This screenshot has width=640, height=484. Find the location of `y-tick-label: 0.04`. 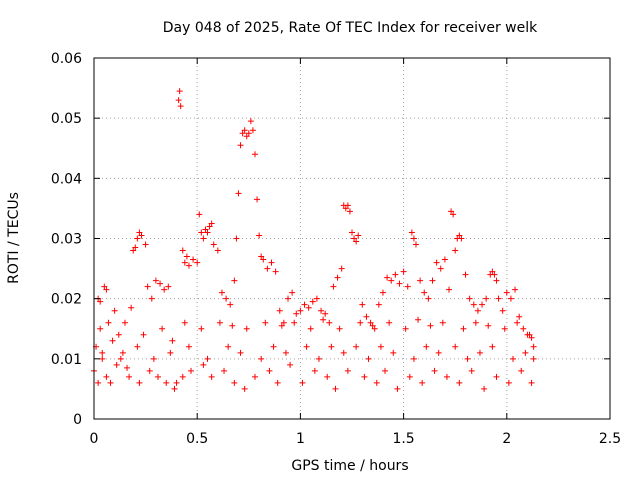

y-tick-label: 0.04 is located at coordinates (66, 179).